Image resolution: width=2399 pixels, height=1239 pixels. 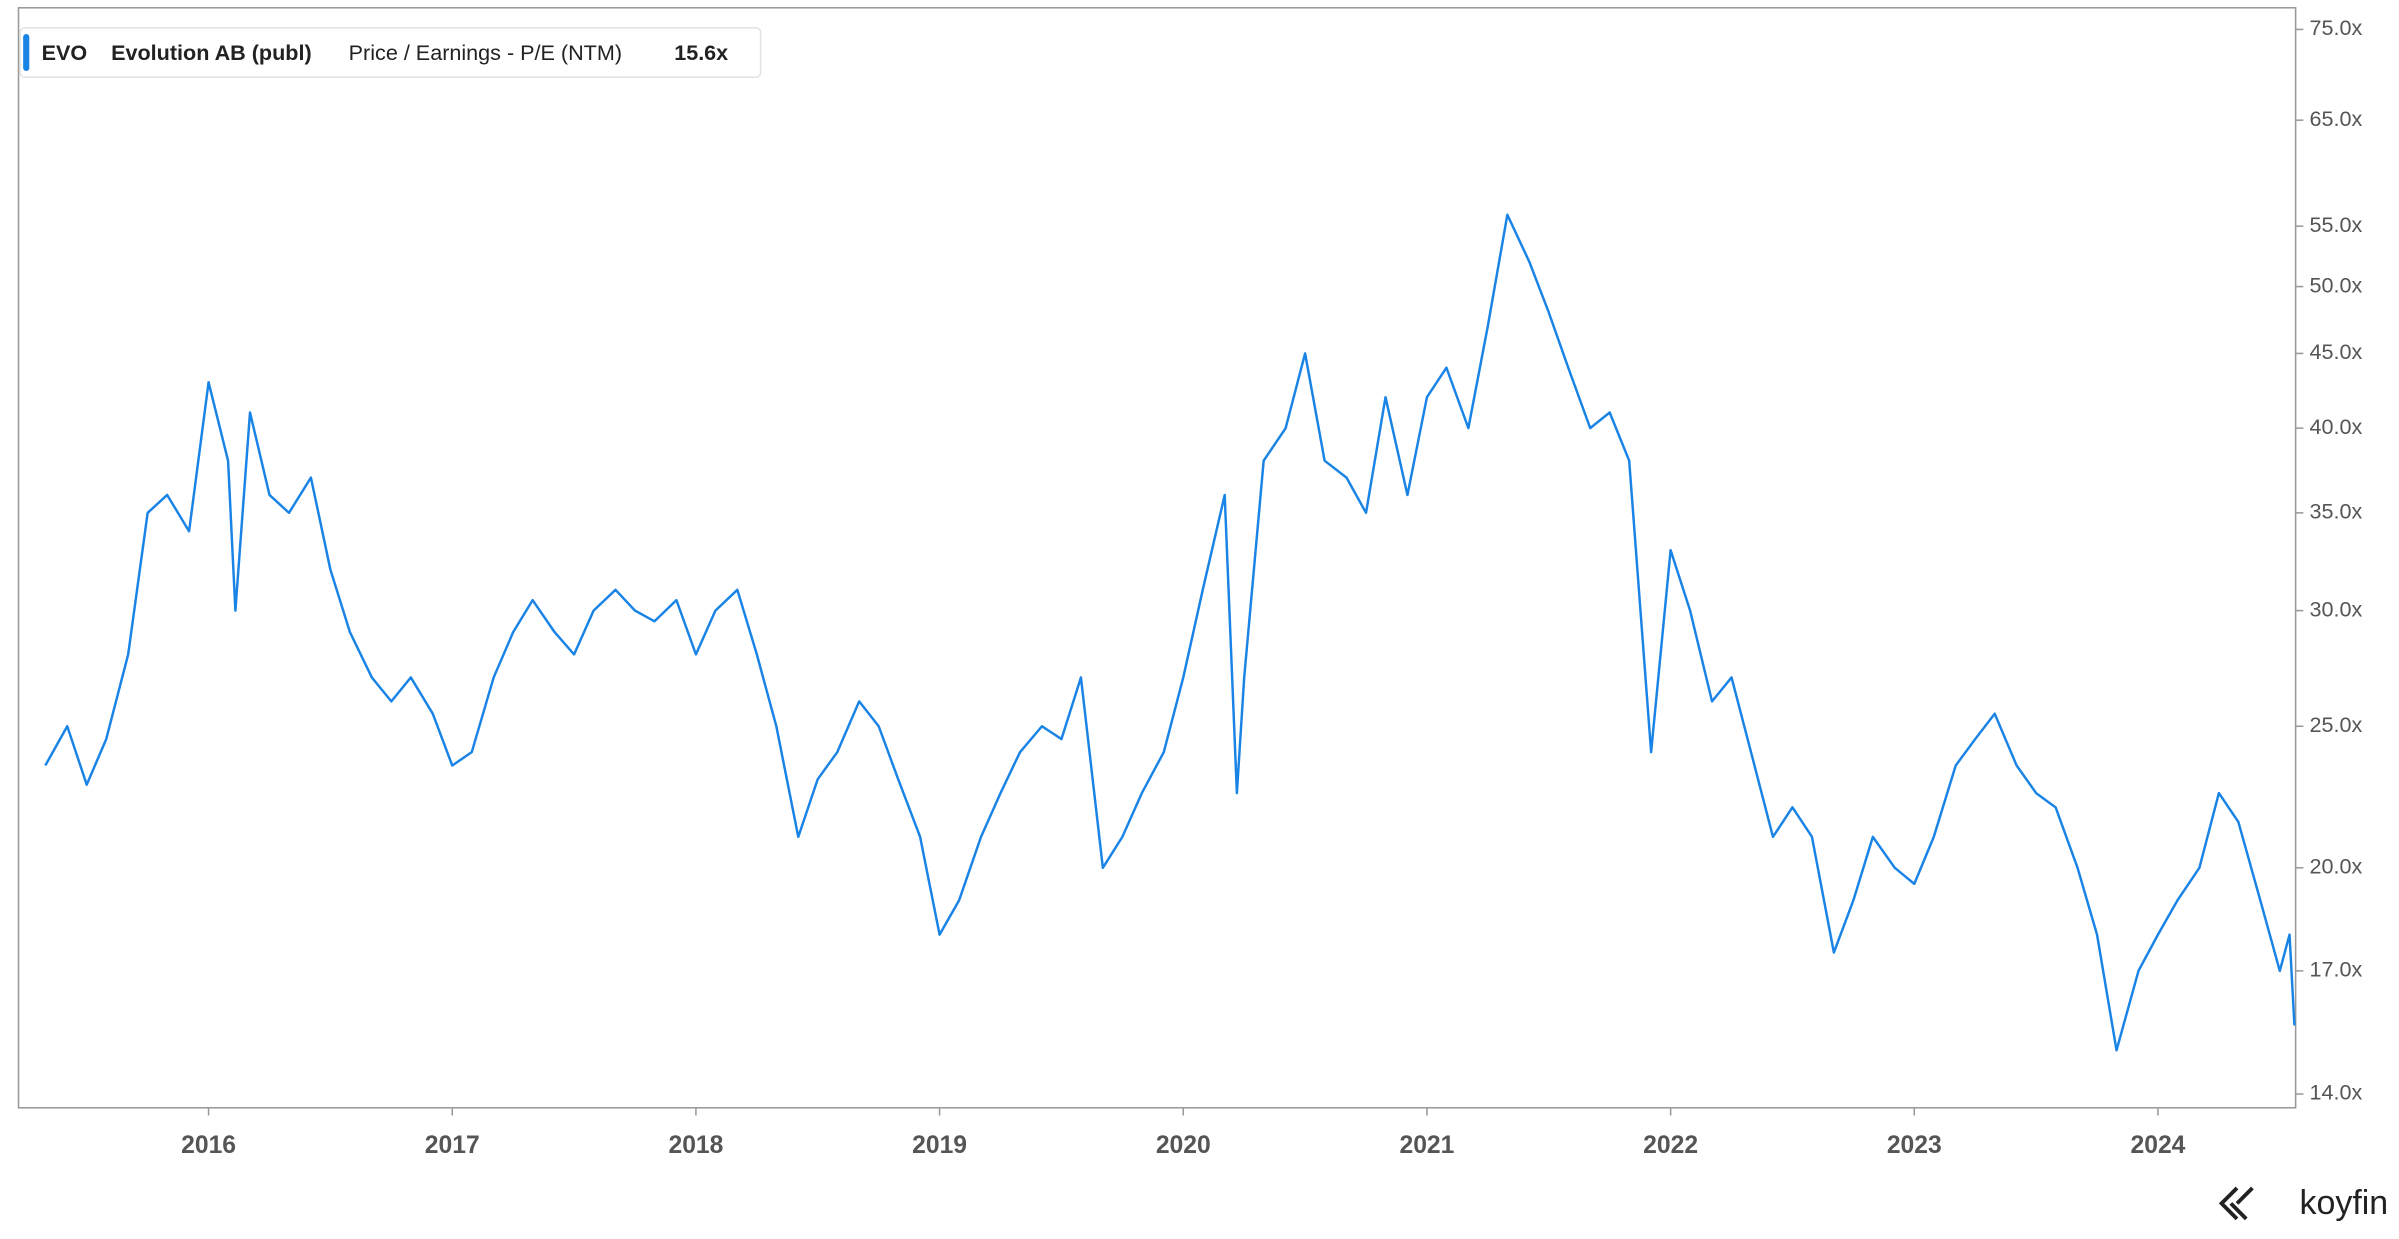 I want to click on y-tick-label: 20.0x, so click(x=2336, y=866).